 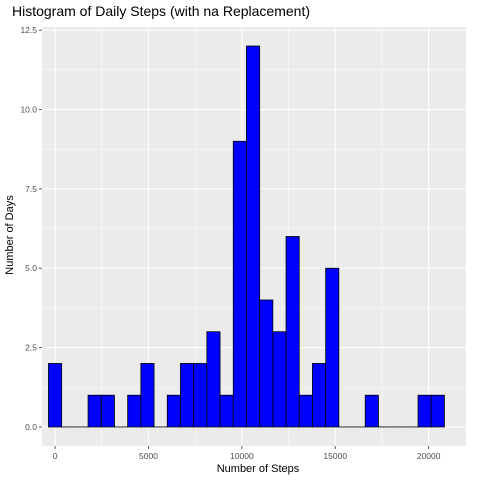 What do you see at coordinates (31, 228) in the screenshot?
I see `y-axis-ticks: 0.0 2.5 5.0 7.5 10.0 12.5` at bounding box center [31, 228].